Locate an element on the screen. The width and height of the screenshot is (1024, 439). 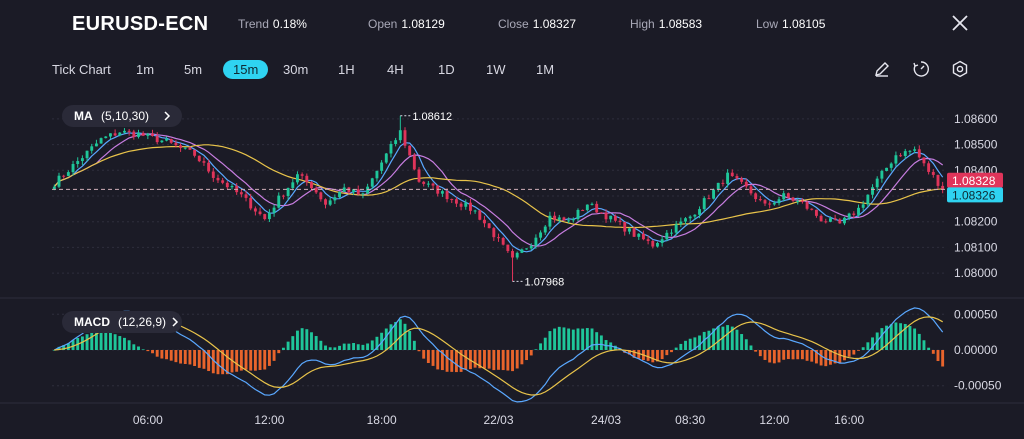
tab-1mo: 1M is located at coordinates (545, 69).